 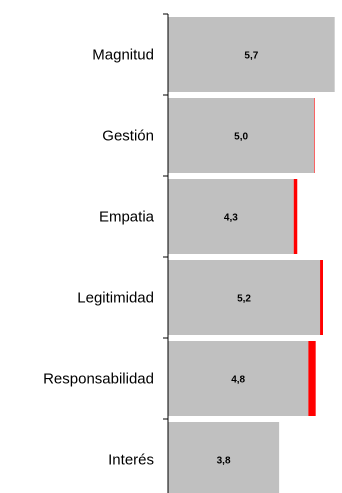 I want to click on category-label-4: Legitimidad, so click(x=115, y=298).